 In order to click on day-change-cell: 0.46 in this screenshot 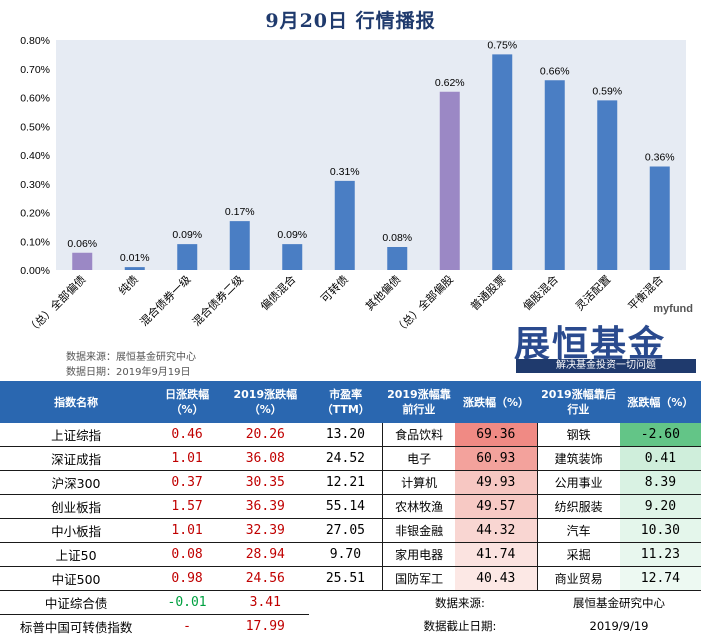, I will do `click(187, 435)`.